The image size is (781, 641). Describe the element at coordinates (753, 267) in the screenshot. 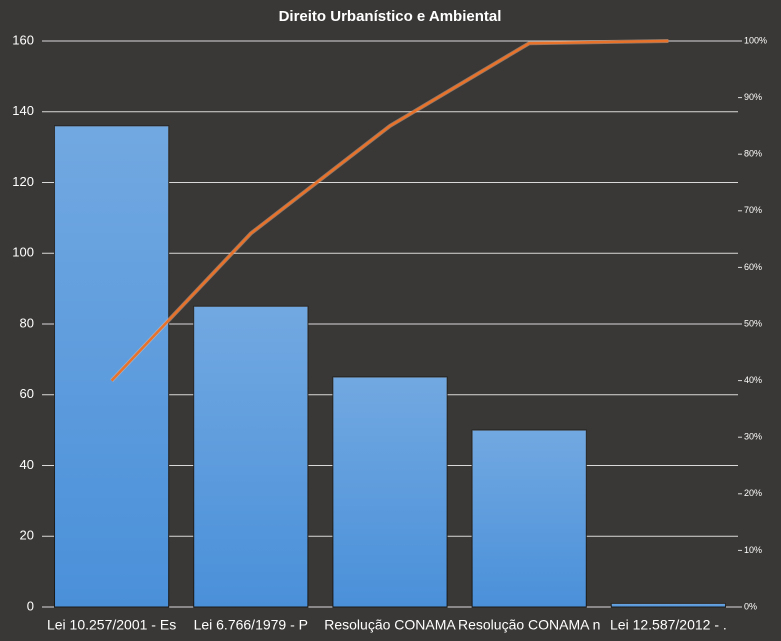

I see `y2-tick-label: 60%` at that location.